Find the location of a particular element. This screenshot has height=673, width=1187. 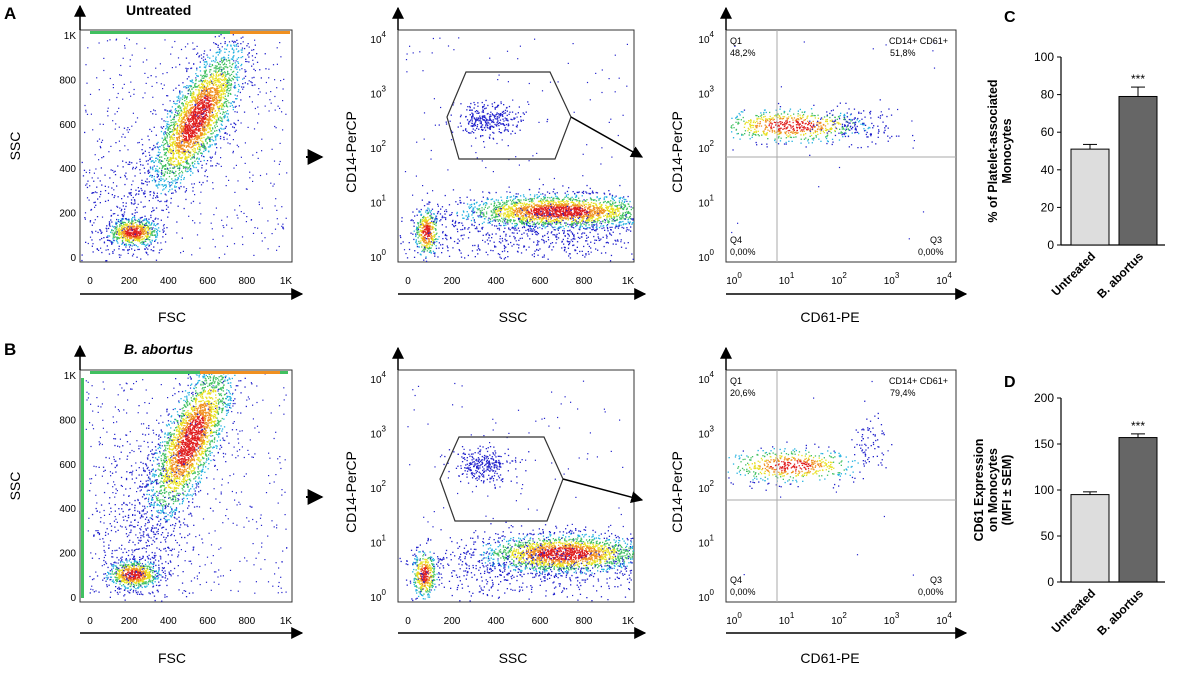

quadrant-q1-value: 48,2% is located at coordinates (743, 53).